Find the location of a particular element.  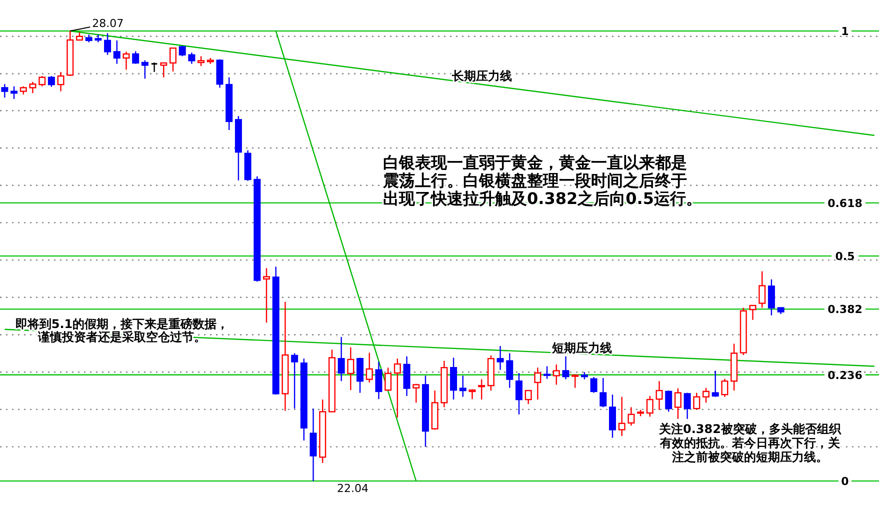

text: 22.04 is located at coordinates (352, 488).